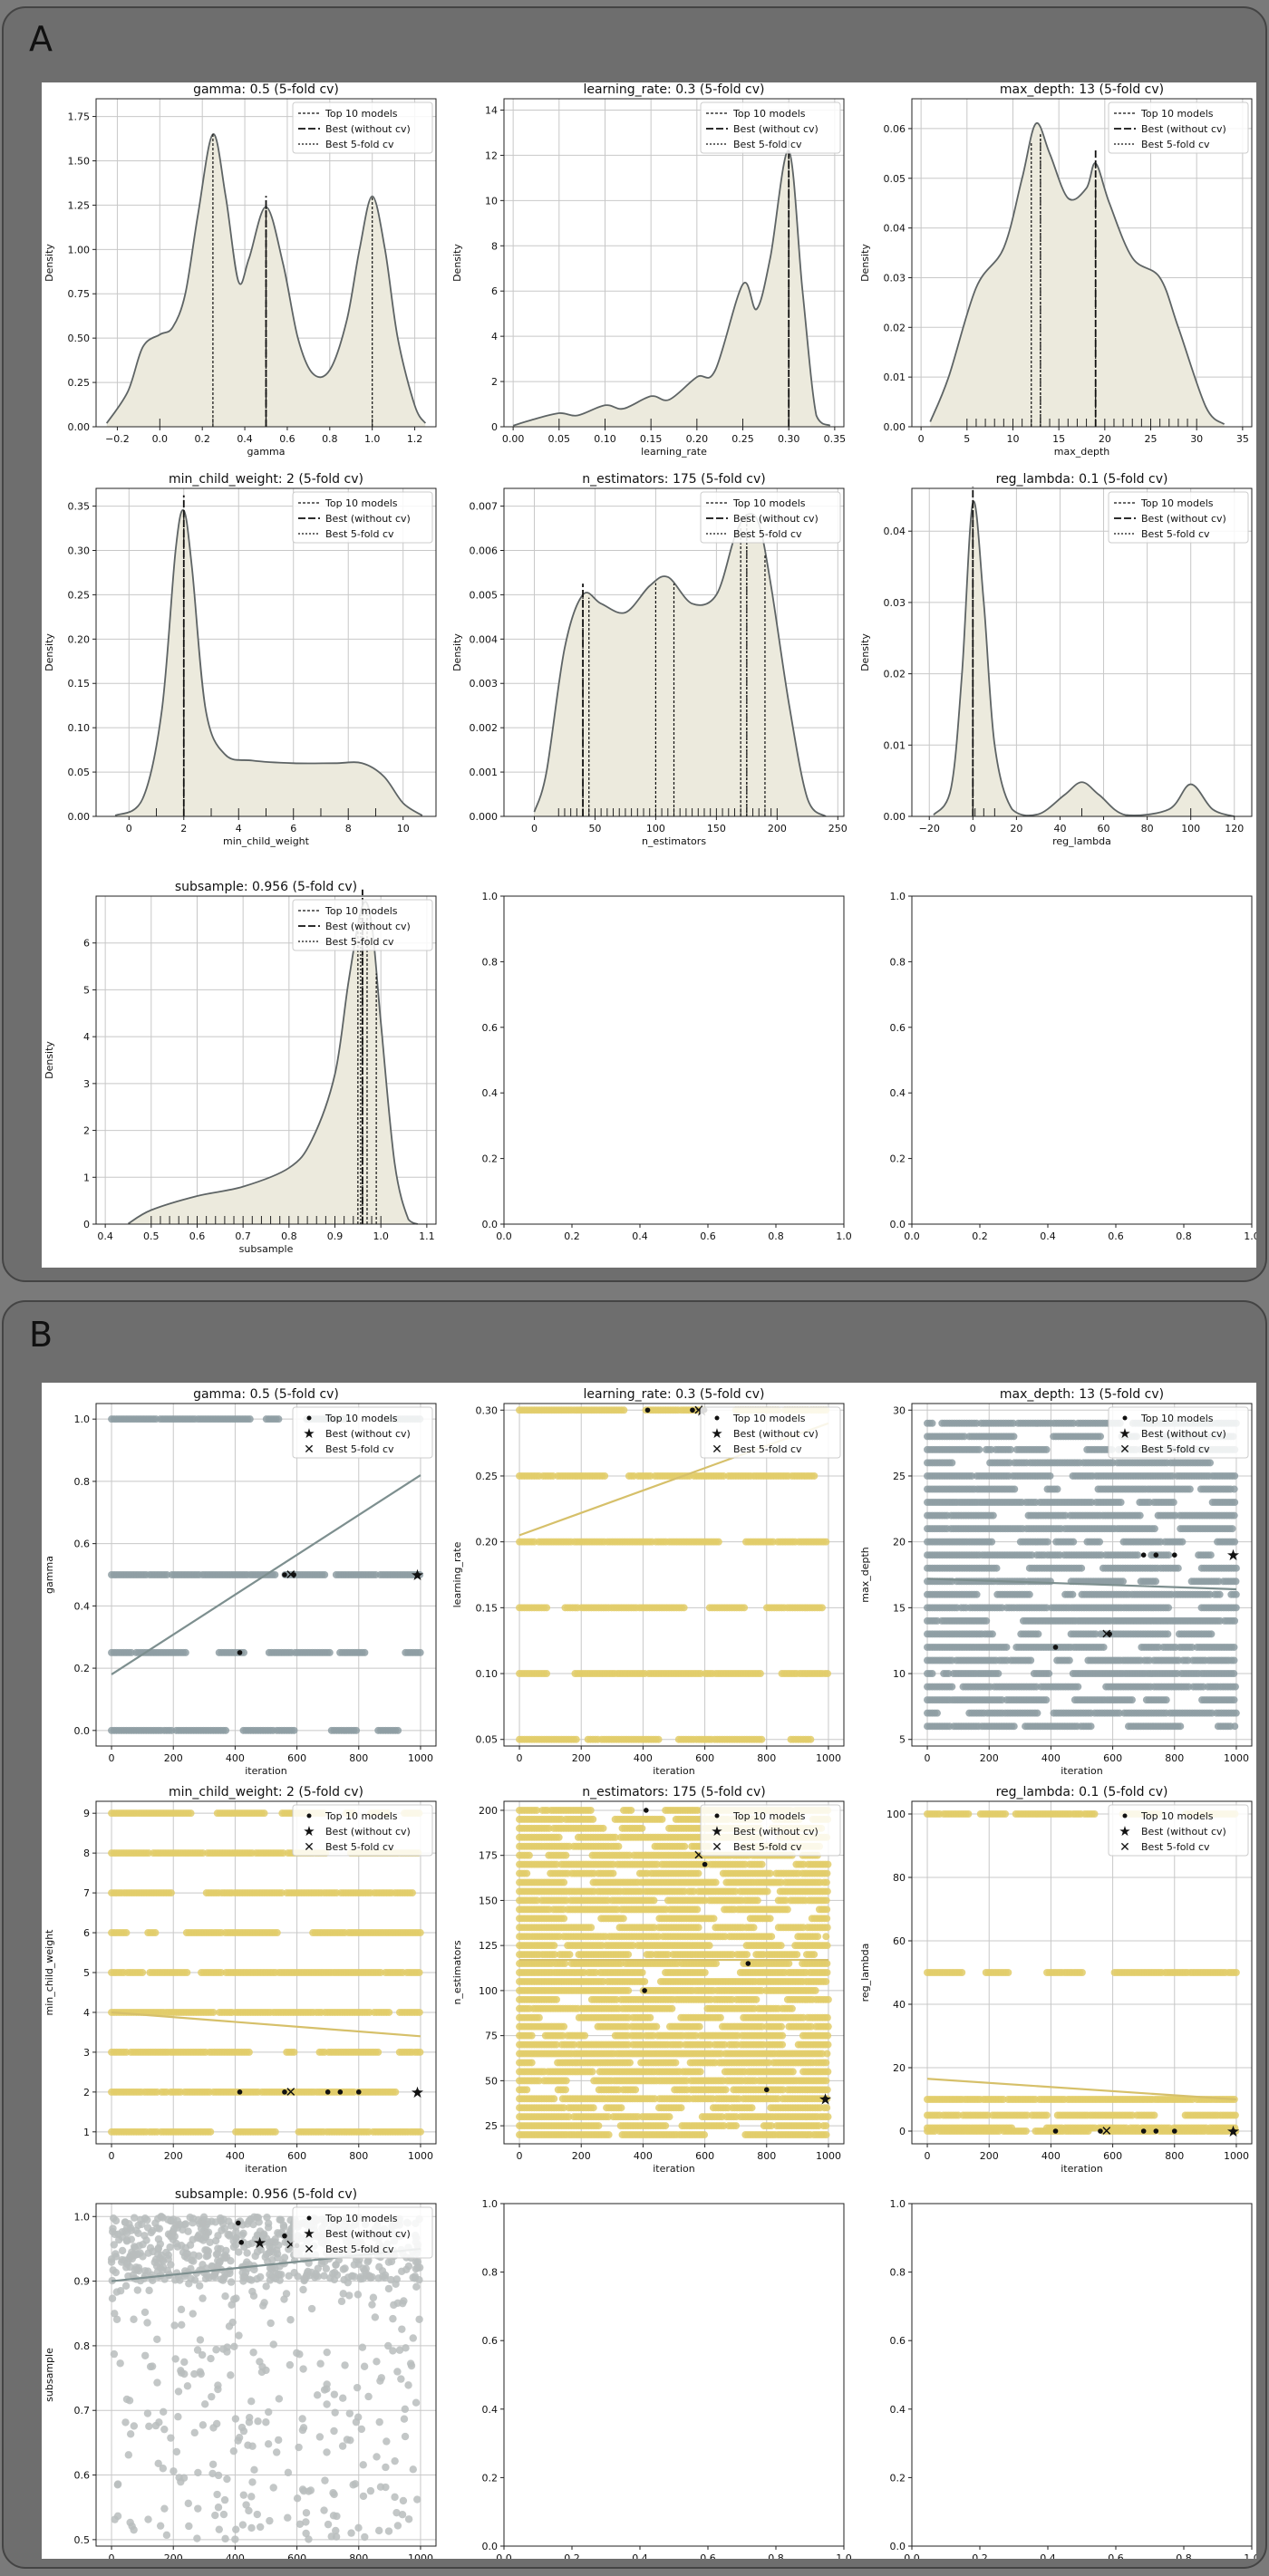 This screenshot has height=2576, width=1269. I want to click on y-tick-label: 0.4, so click(490, 1093).